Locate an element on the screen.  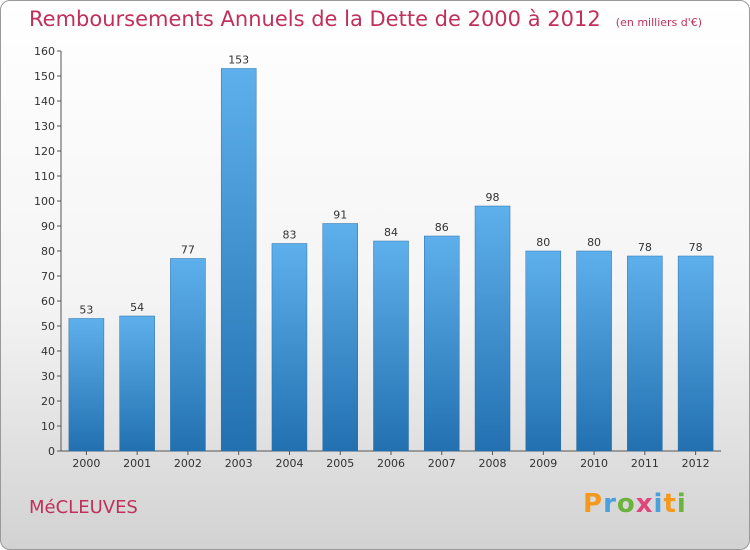
bar-2010 is located at coordinates (594, 351).